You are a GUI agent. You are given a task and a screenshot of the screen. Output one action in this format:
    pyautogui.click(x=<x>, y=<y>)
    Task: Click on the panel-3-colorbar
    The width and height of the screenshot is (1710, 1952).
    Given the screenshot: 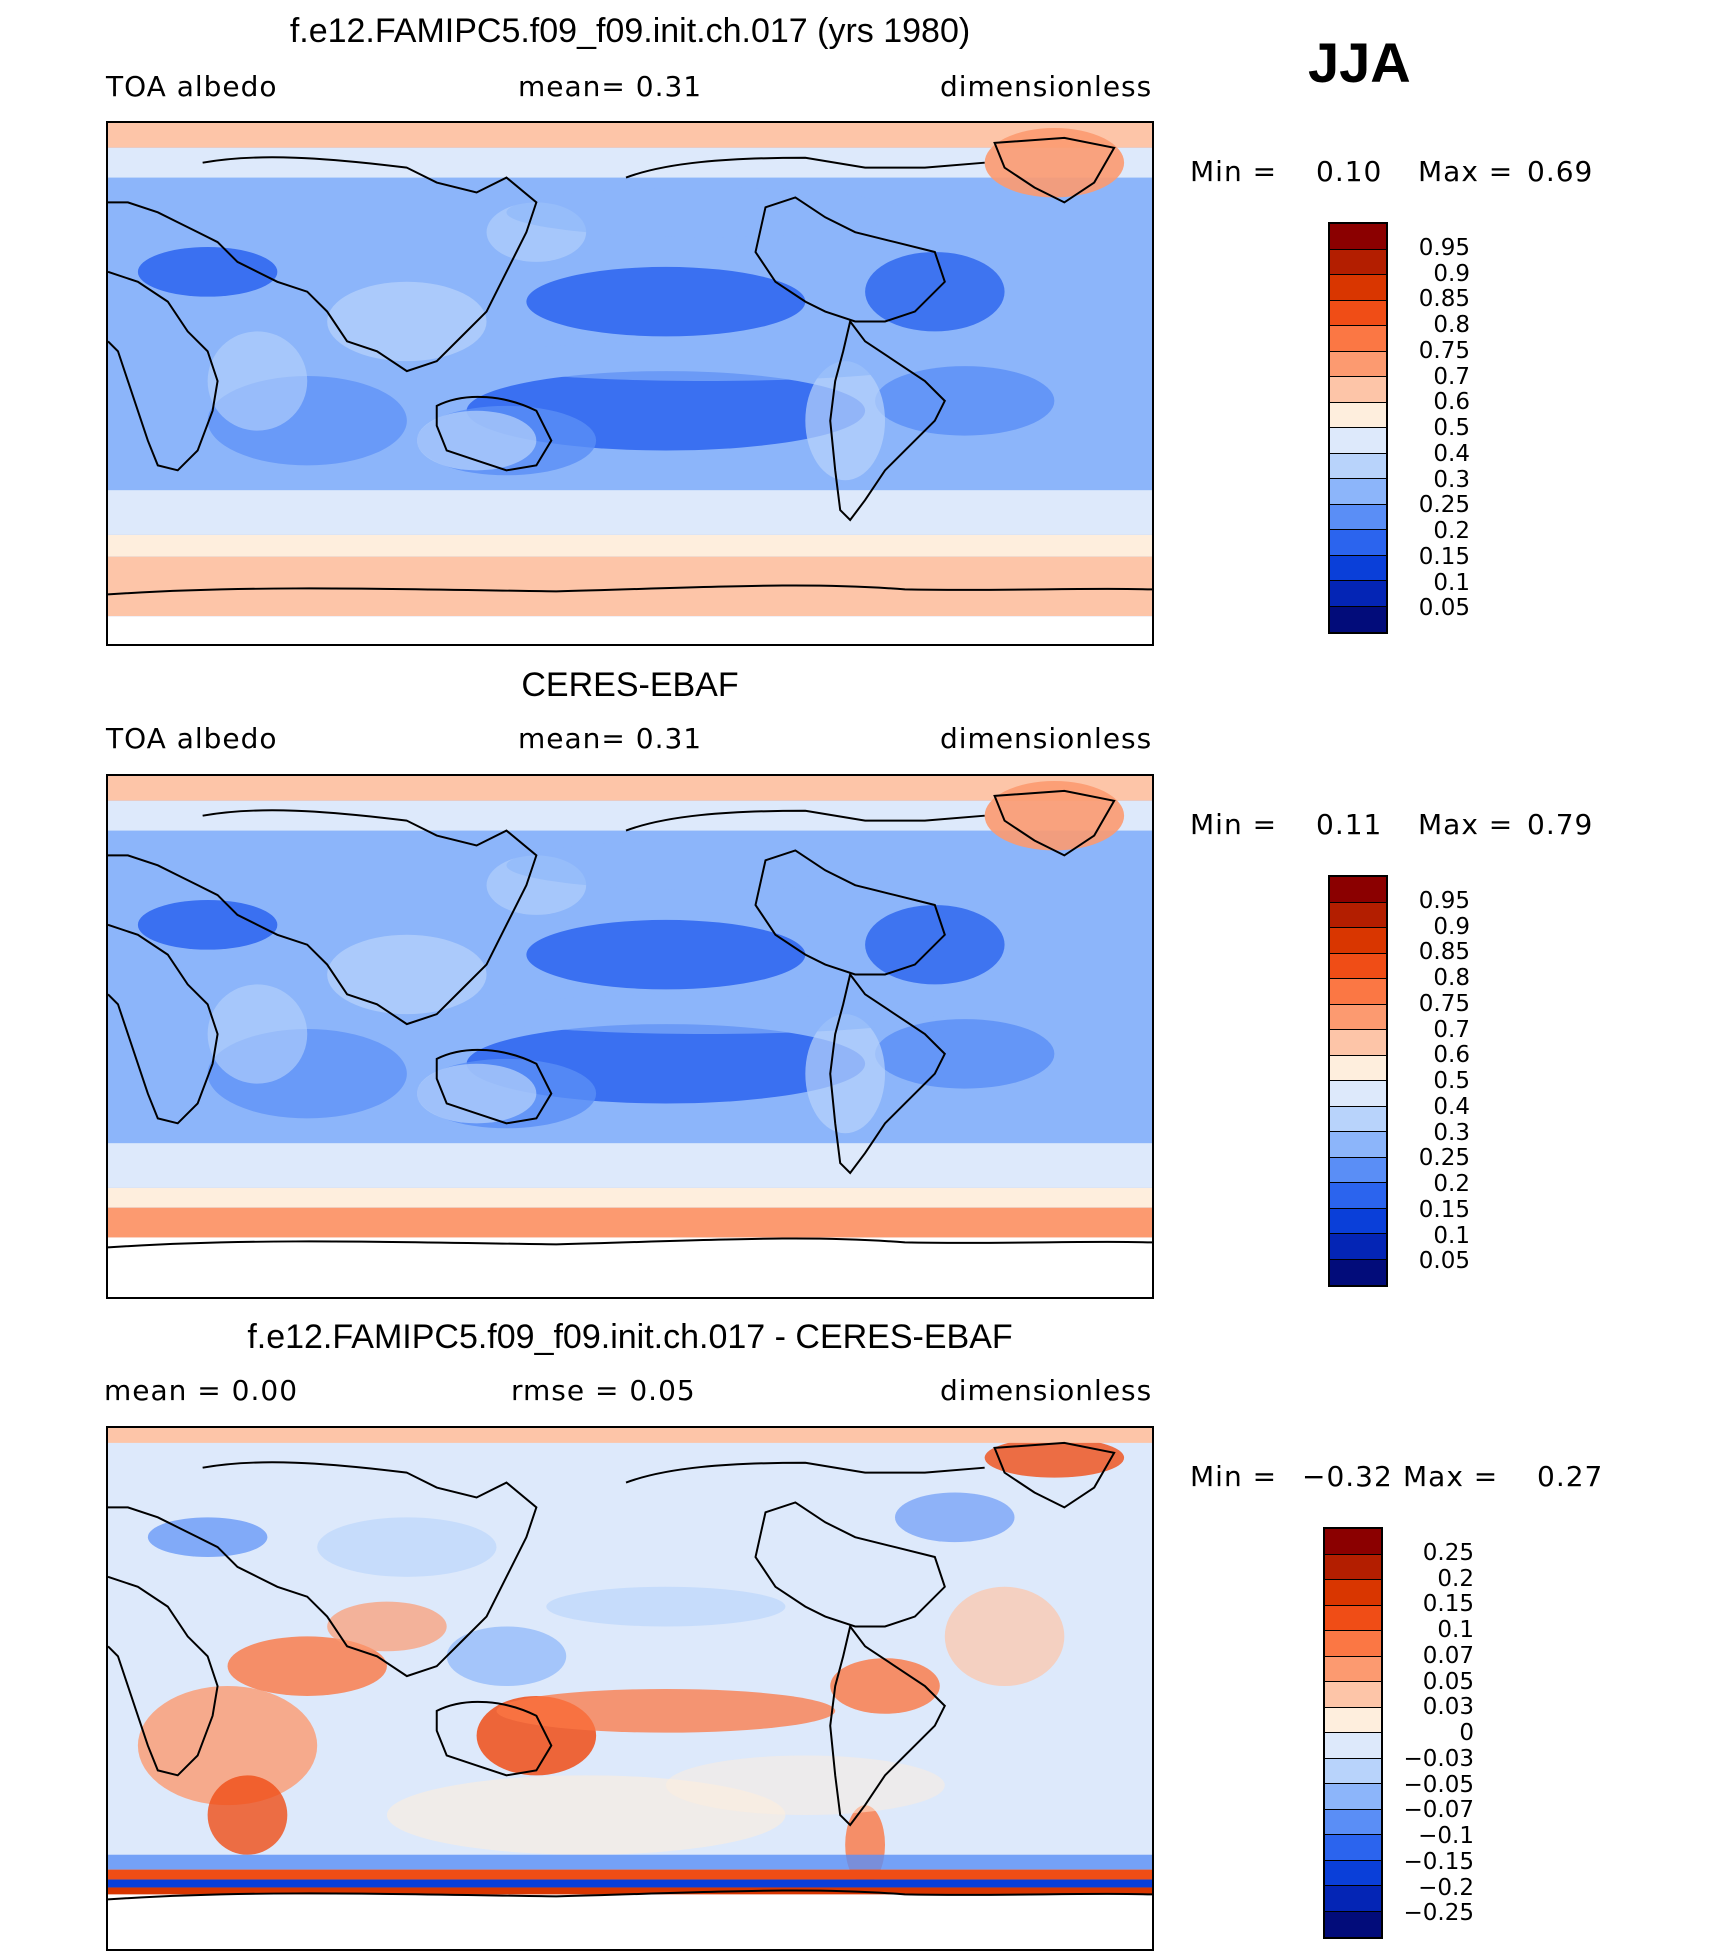 What is the action you would take?
    pyautogui.click(x=1353, y=1733)
    